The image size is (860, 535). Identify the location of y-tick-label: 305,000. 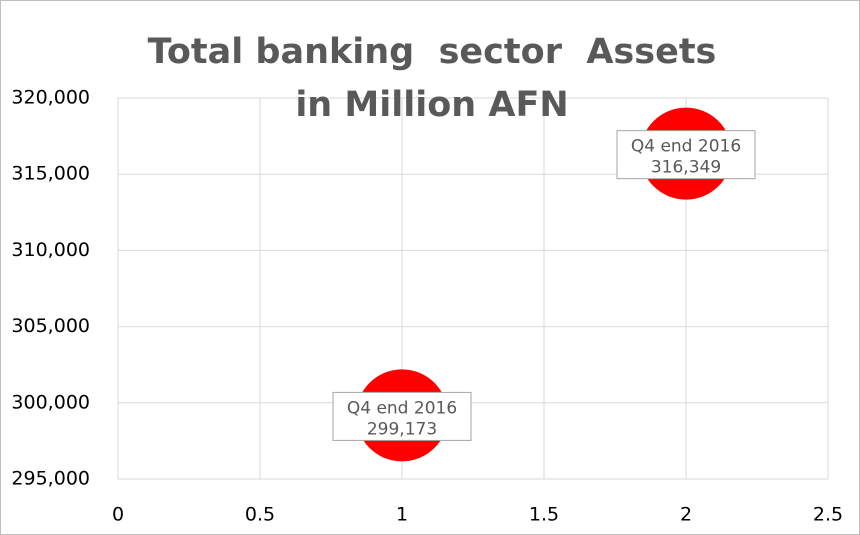
(50, 326).